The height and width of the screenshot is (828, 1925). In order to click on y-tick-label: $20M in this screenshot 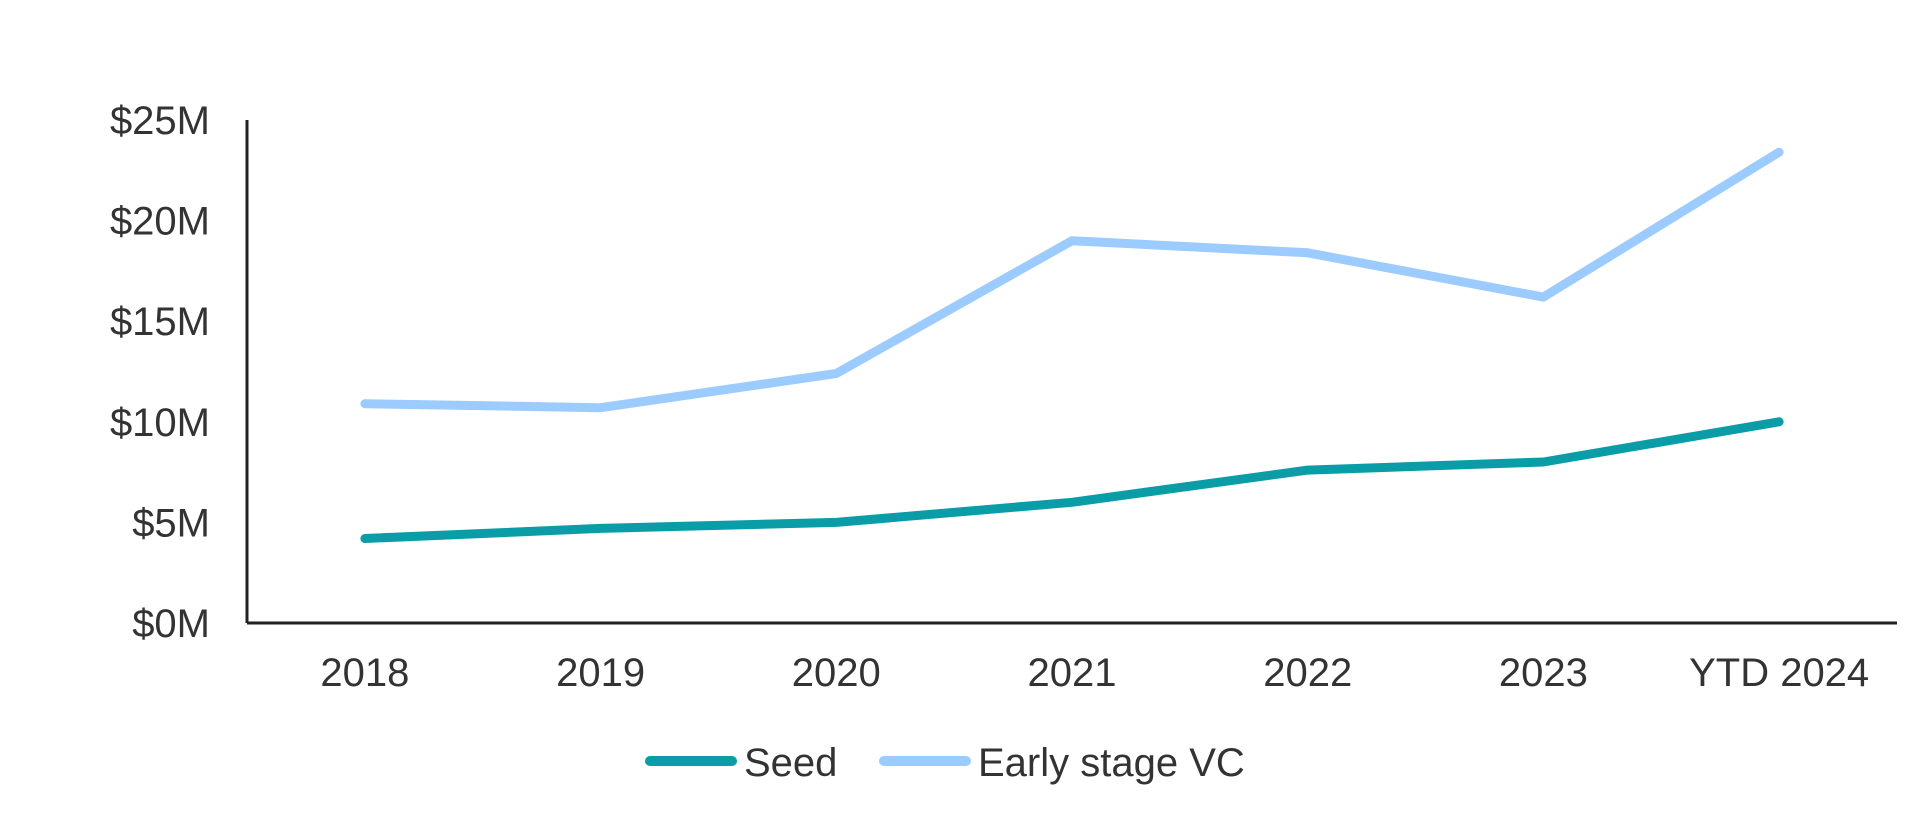, I will do `click(160, 222)`.